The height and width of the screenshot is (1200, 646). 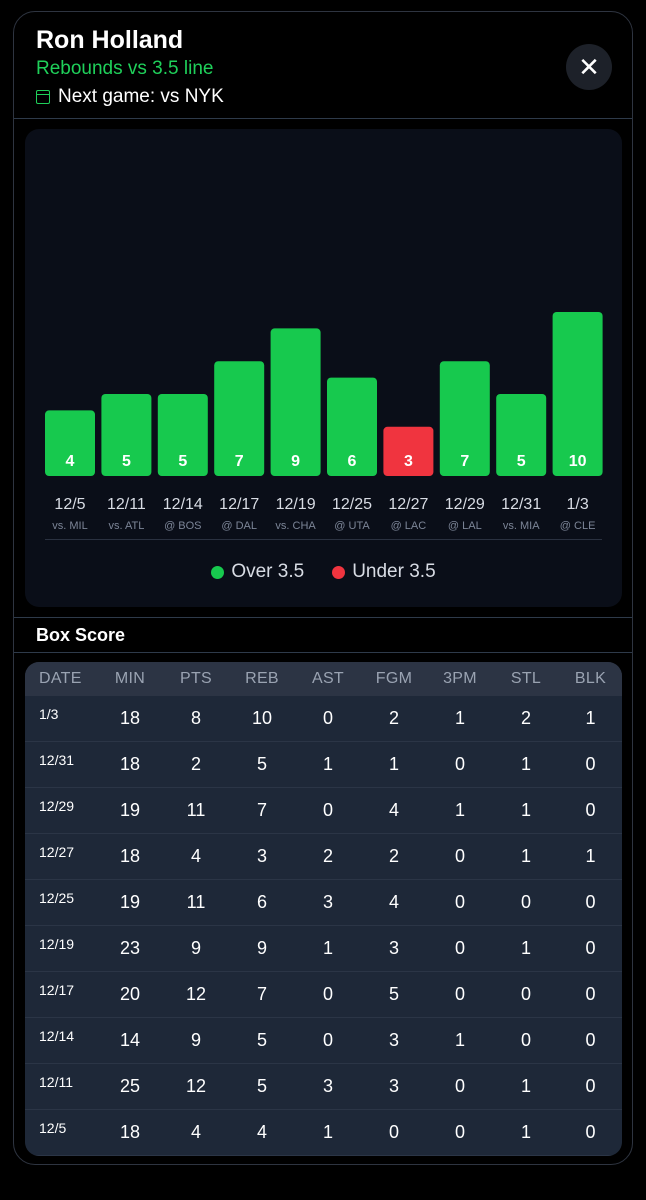 What do you see at coordinates (393, 718) in the screenshot?
I see `cell-fgm: 2` at bounding box center [393, 718].